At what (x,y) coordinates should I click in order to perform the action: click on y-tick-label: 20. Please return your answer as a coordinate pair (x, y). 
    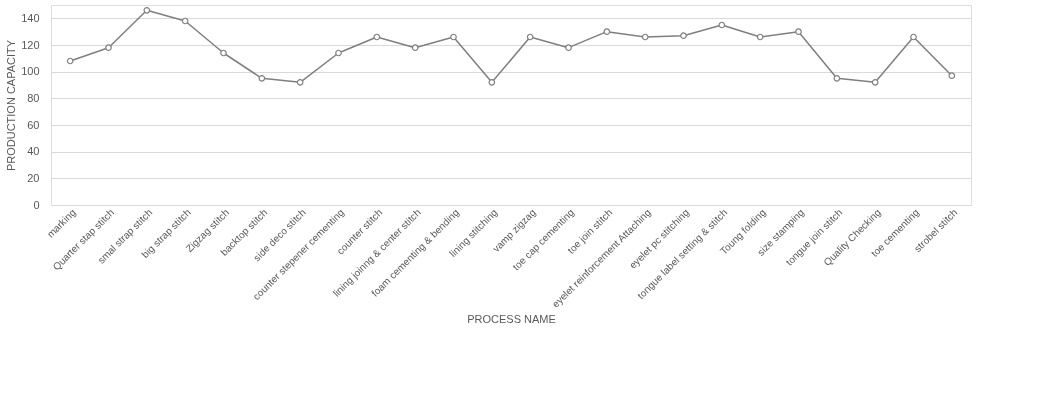
    Looking at the image, I should click on (33, 177).